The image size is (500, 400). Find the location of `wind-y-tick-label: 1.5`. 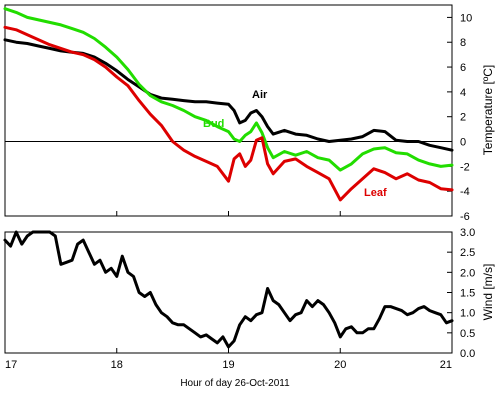

wind-y-tick-label: 1.5 is located at coordinates (467, 294).